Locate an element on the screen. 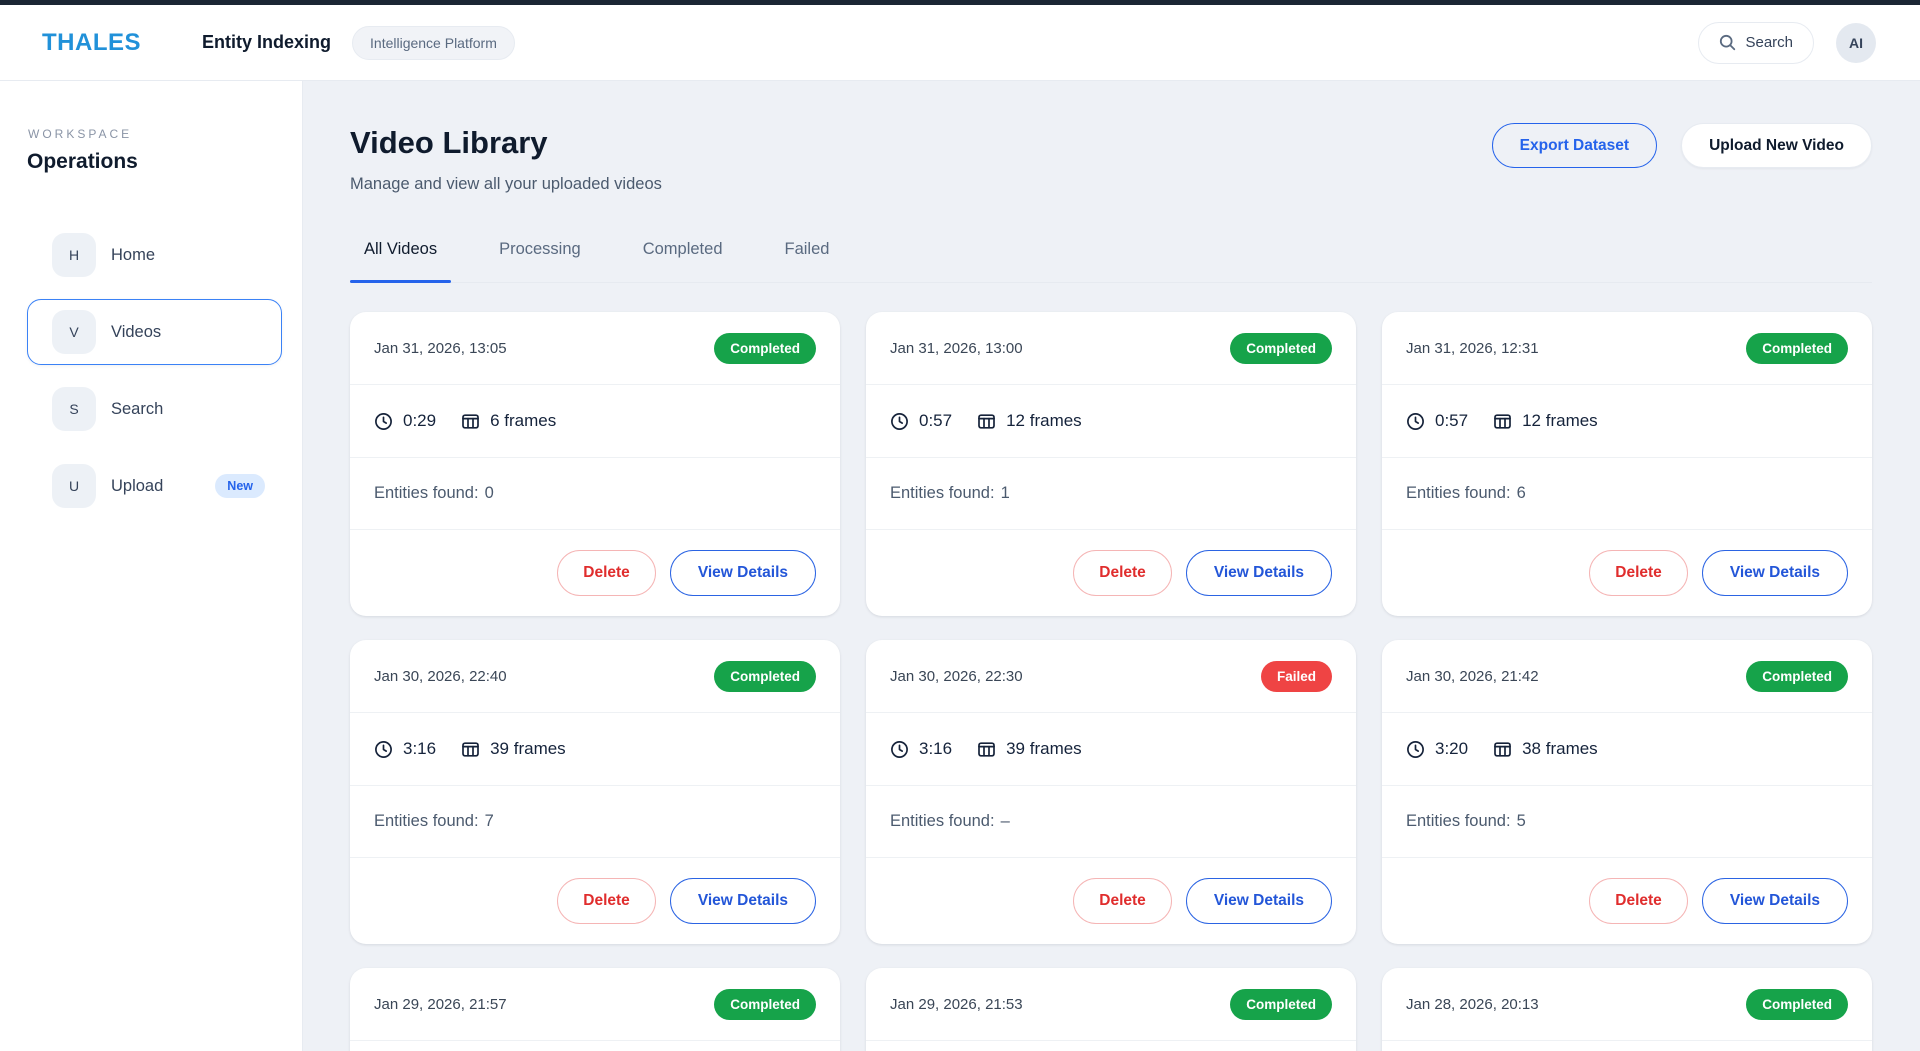 Image resolution: width=1920 pixels, height=1051 pixels. upload-initial-icon: U is located at coordinates (74, 486).